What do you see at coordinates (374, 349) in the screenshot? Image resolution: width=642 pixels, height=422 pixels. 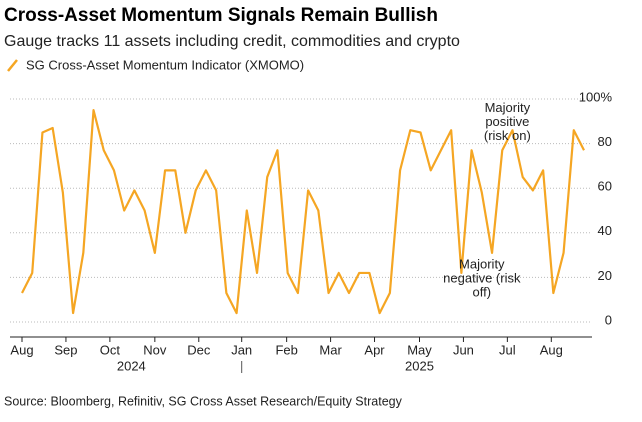 I see `x-tick-label: Apr` at bounding box center [374, 349].